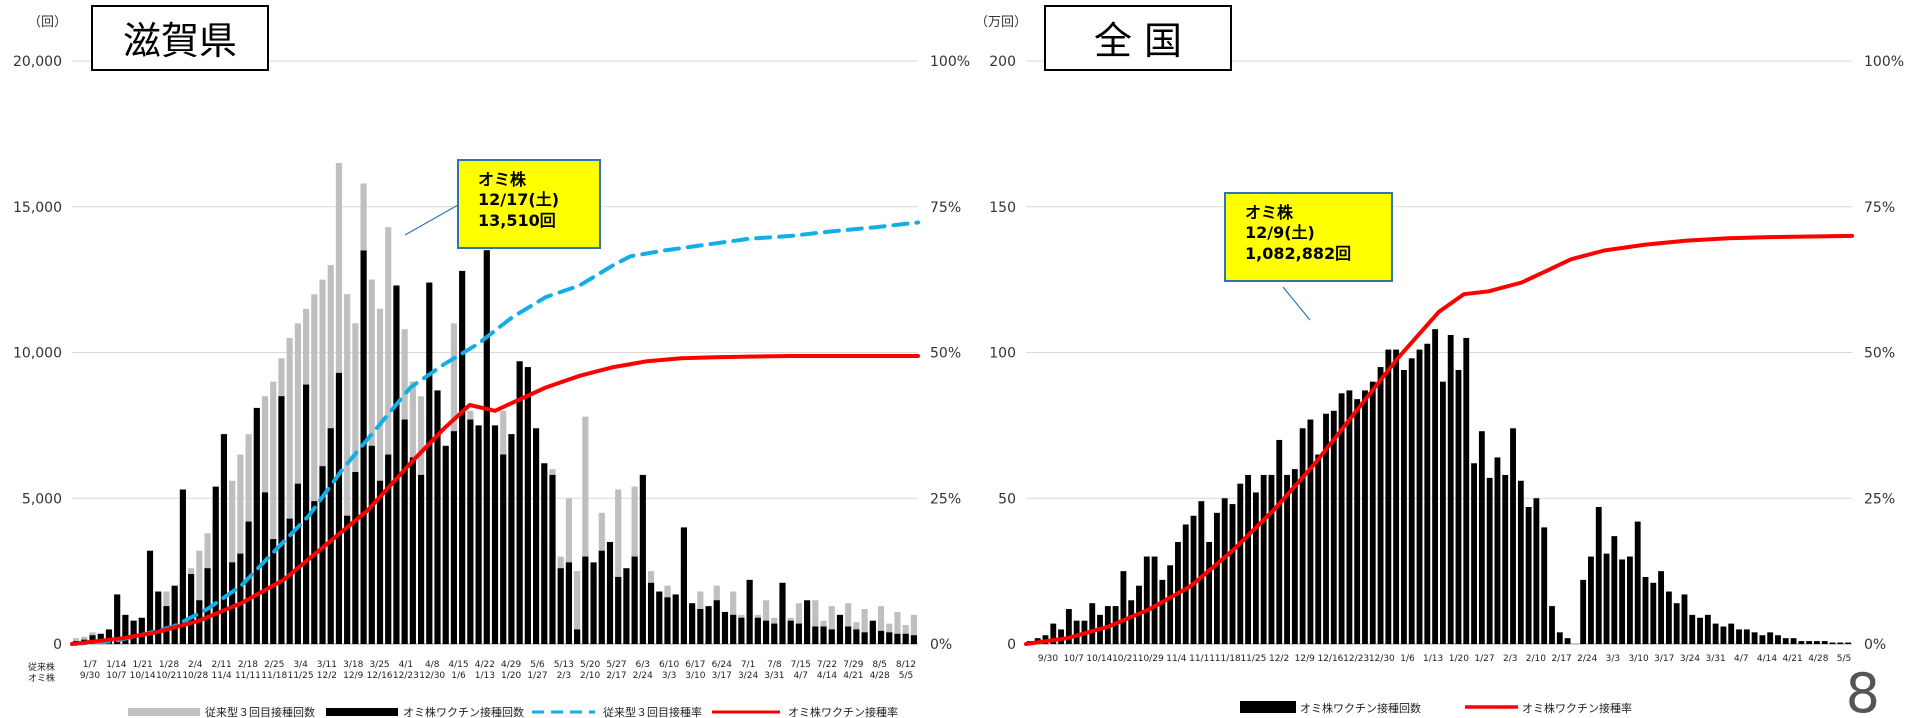  What do you see at coordinates (906, 676) in the screenshot?
I see `x-tick-bottom: 5/5` at bounding box center [906, 676].